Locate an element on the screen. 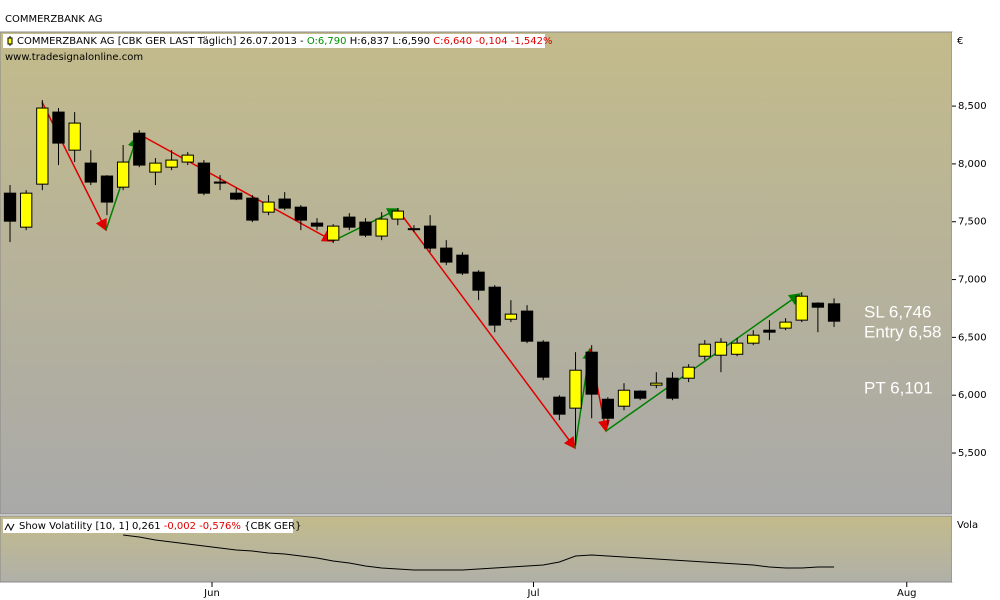 The width and height of the screenshot is (1000, 600). y-tick-label: 7,000 is located at coordinates (972, 280).